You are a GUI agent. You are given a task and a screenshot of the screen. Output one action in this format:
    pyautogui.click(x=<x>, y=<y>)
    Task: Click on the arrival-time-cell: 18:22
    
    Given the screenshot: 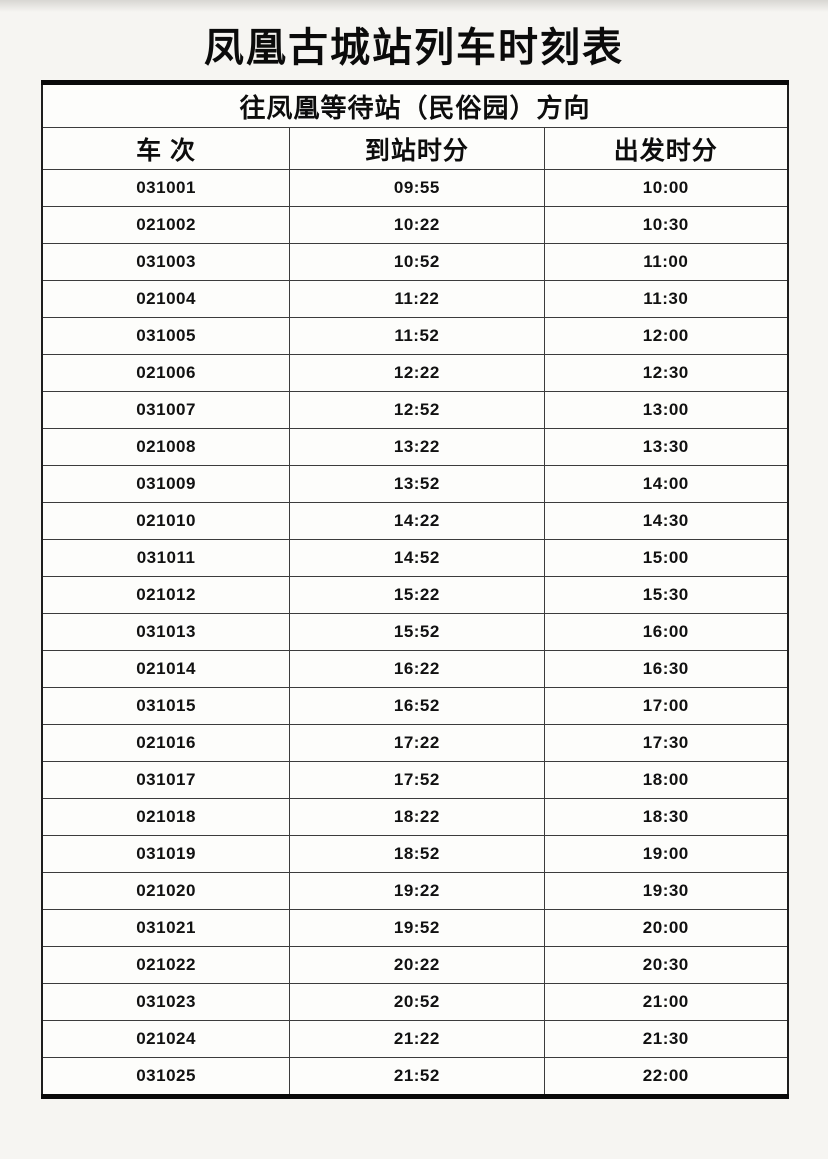 What is the action you would take?
    pyautogui.click(x=417, y=817)
    